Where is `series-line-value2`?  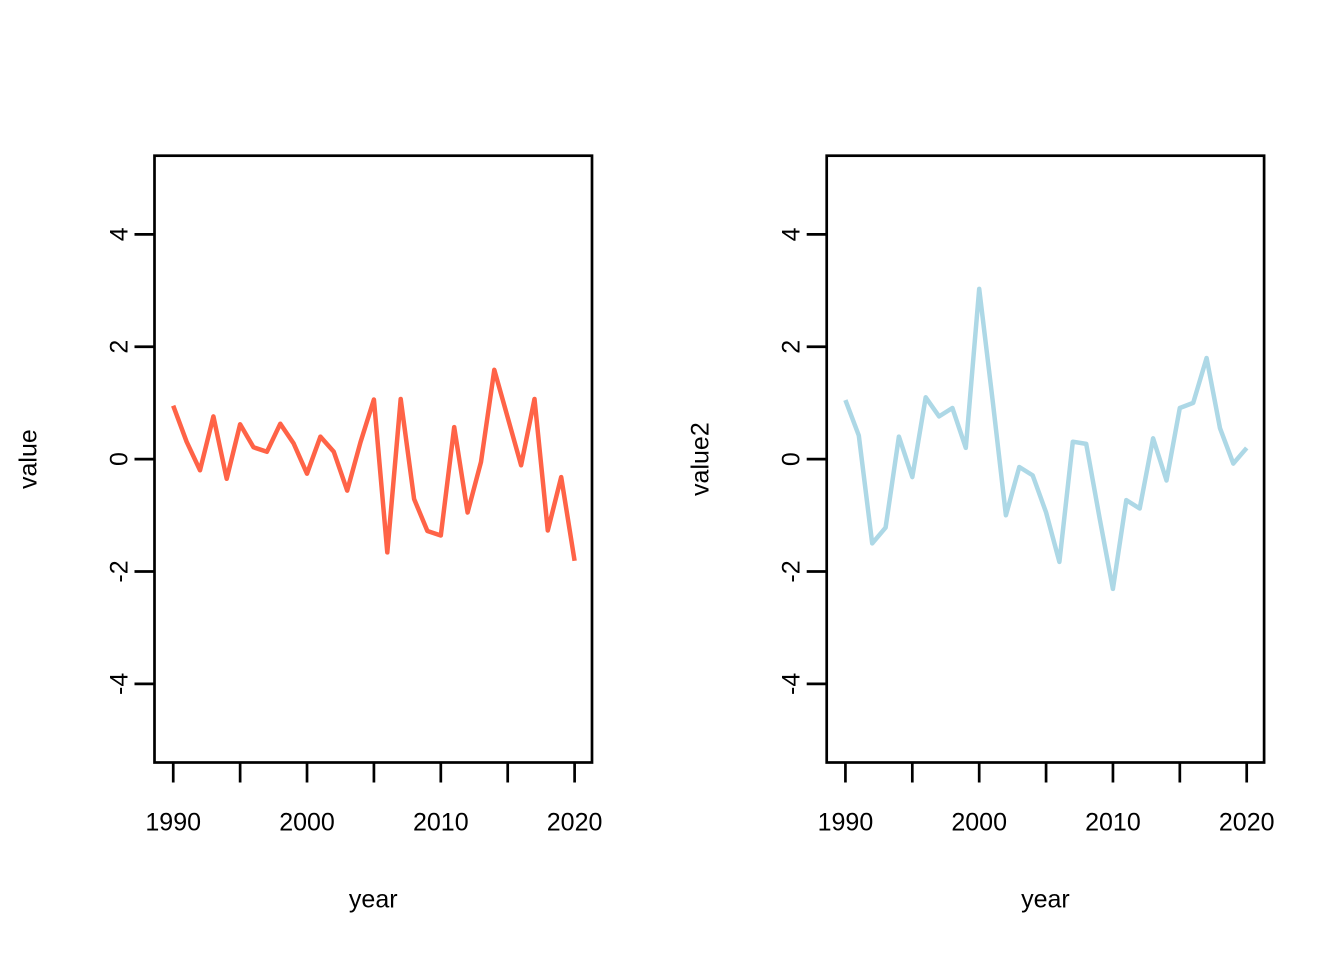 series-line-value2 is located at coordinates (1046, 439).